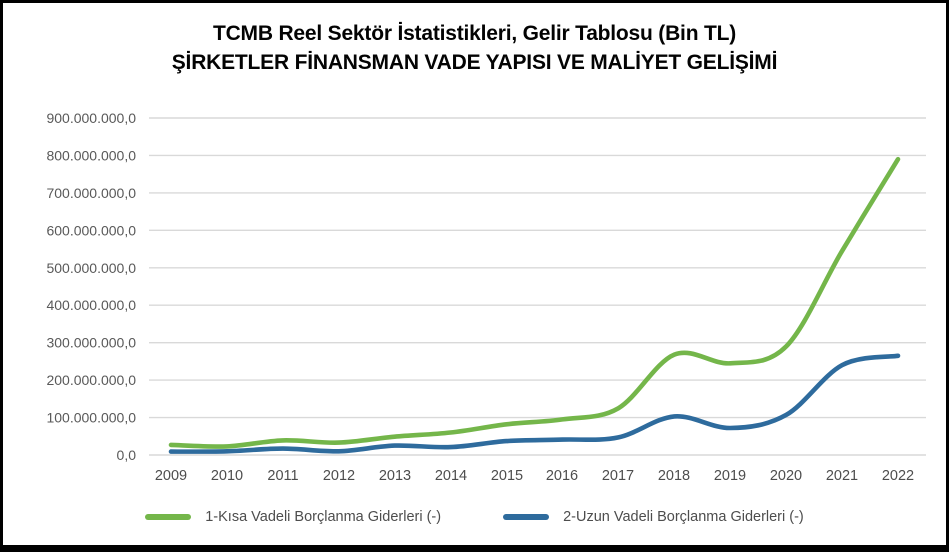  What do you see at coordinates (127, 455) in the screenshot?
I see `y-axis-tick-label: 0,0` at bounding box center [127, 455].